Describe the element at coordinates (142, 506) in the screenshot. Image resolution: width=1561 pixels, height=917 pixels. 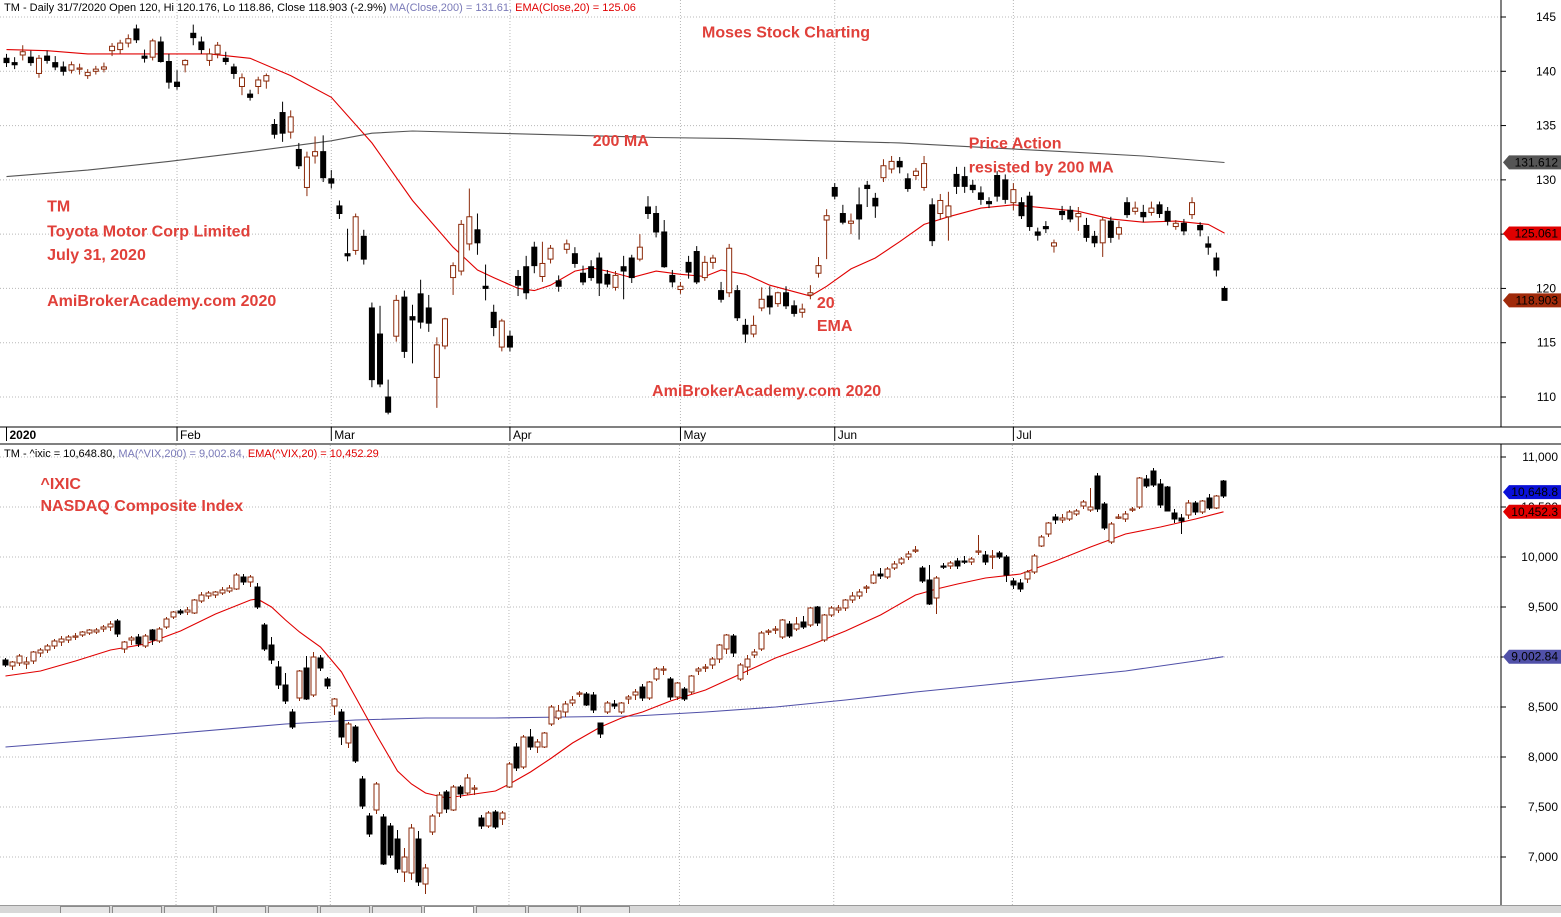
I see `chart-annotation: NASDAQ Composite Index` at that location.